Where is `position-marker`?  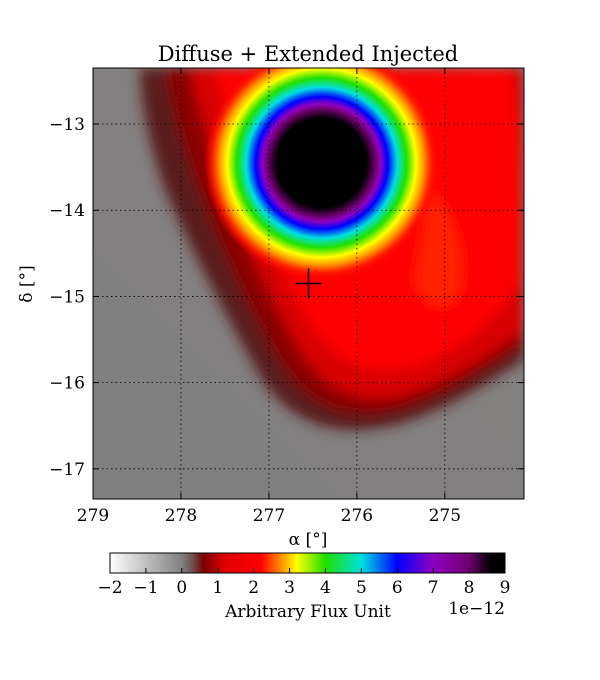
position-marker is located at coordinates (308, 283).